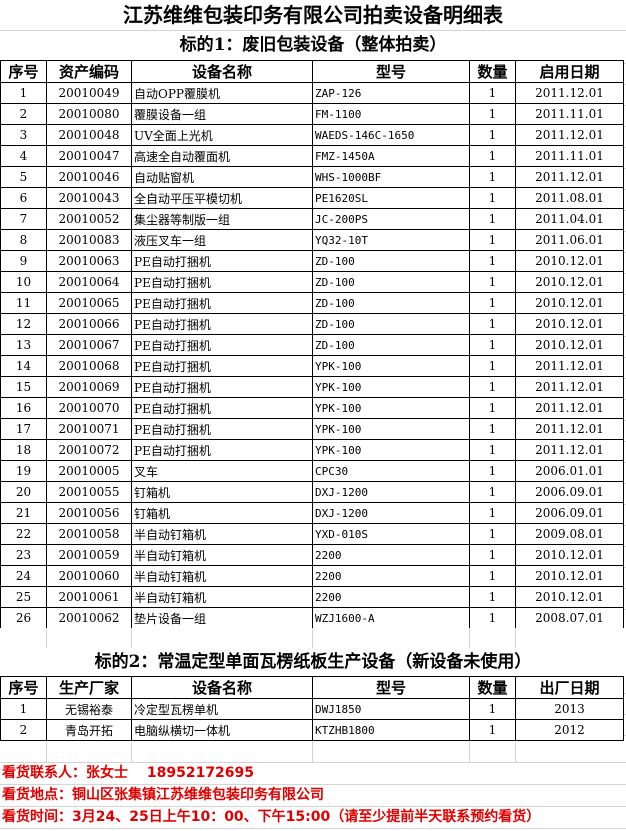 Image resolution: width=626 pixels, height=831 pixels. Describe the element at coordinates (23, 709) in the screenshot. I see `cell-index: 1` at that location.